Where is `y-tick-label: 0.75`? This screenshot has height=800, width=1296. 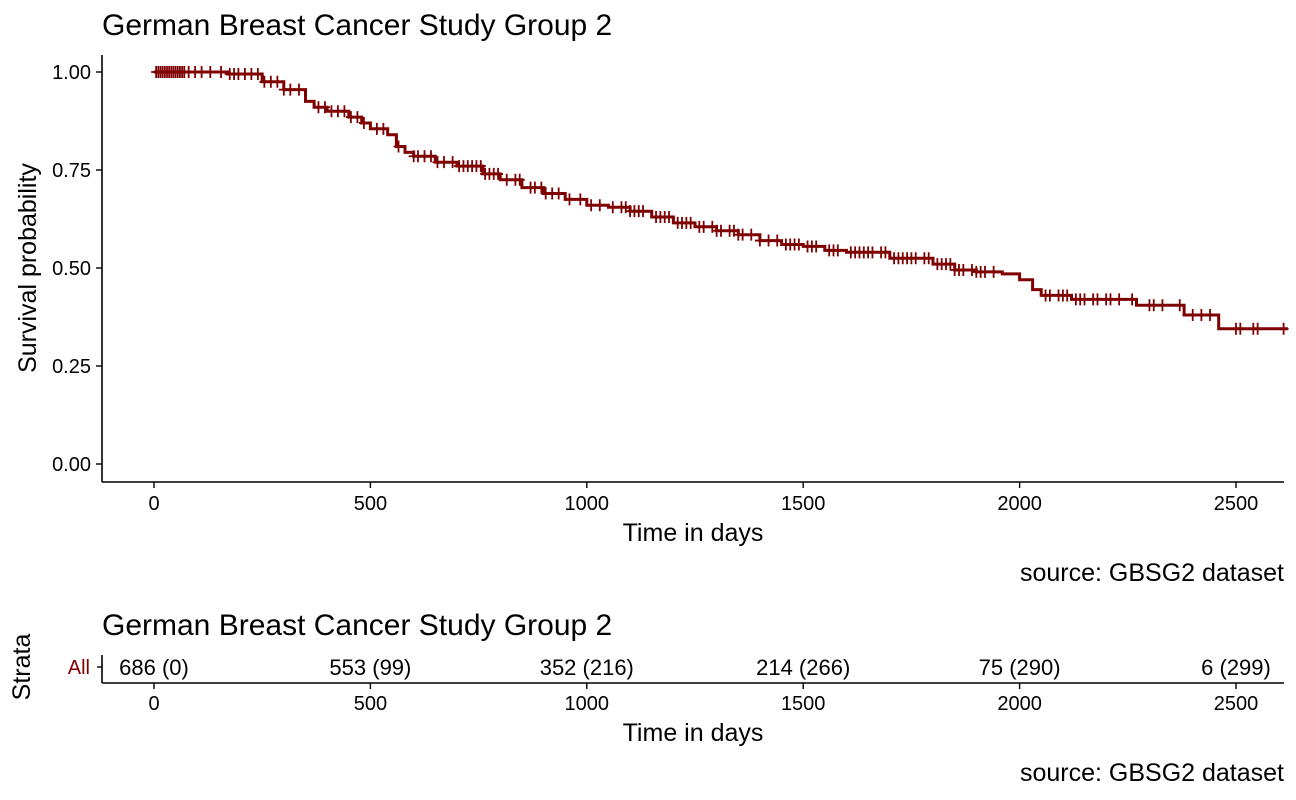 y-tick-label: 0.75 is located at coordinates (71, 171).